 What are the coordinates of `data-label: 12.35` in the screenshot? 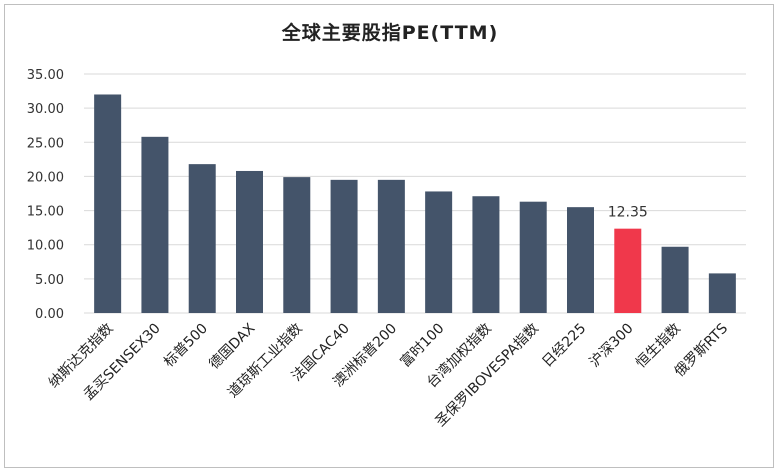 It's located at (628, 213).